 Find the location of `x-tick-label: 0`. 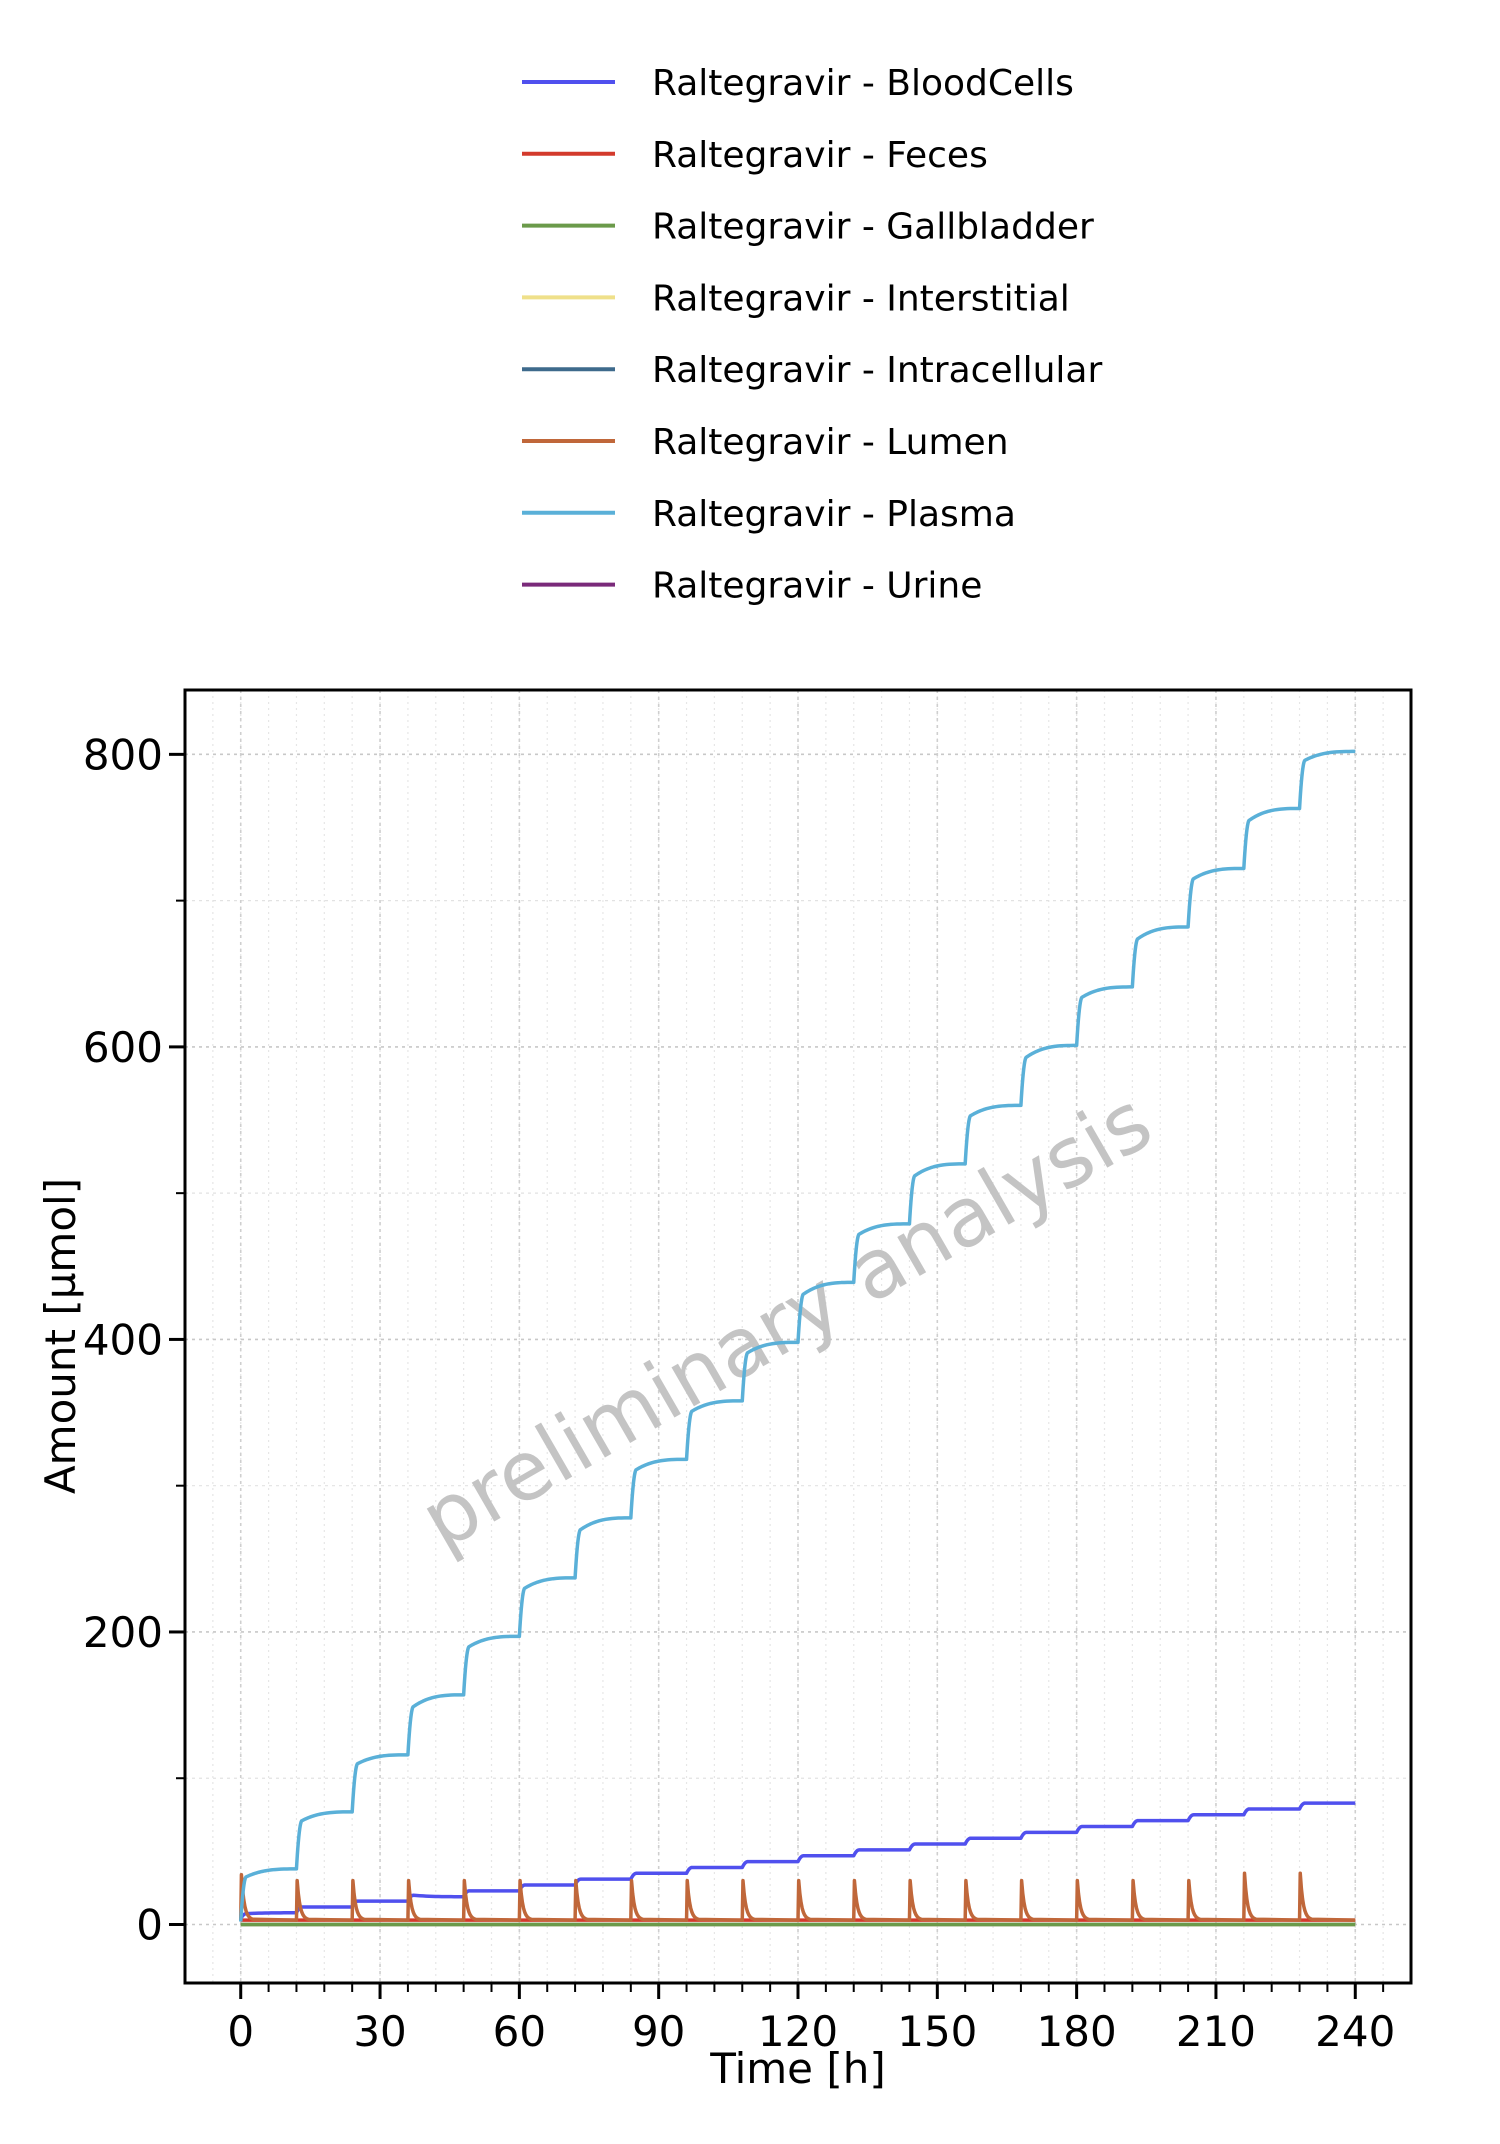

x-tick-label: 0 is located at coordinates (240, 2031).